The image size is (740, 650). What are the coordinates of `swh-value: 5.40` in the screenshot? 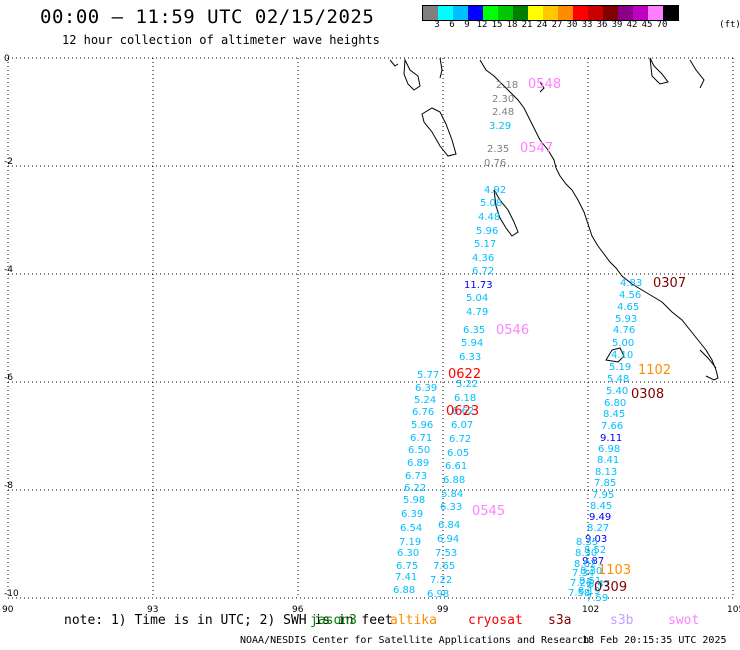 It's located at (617, 391).